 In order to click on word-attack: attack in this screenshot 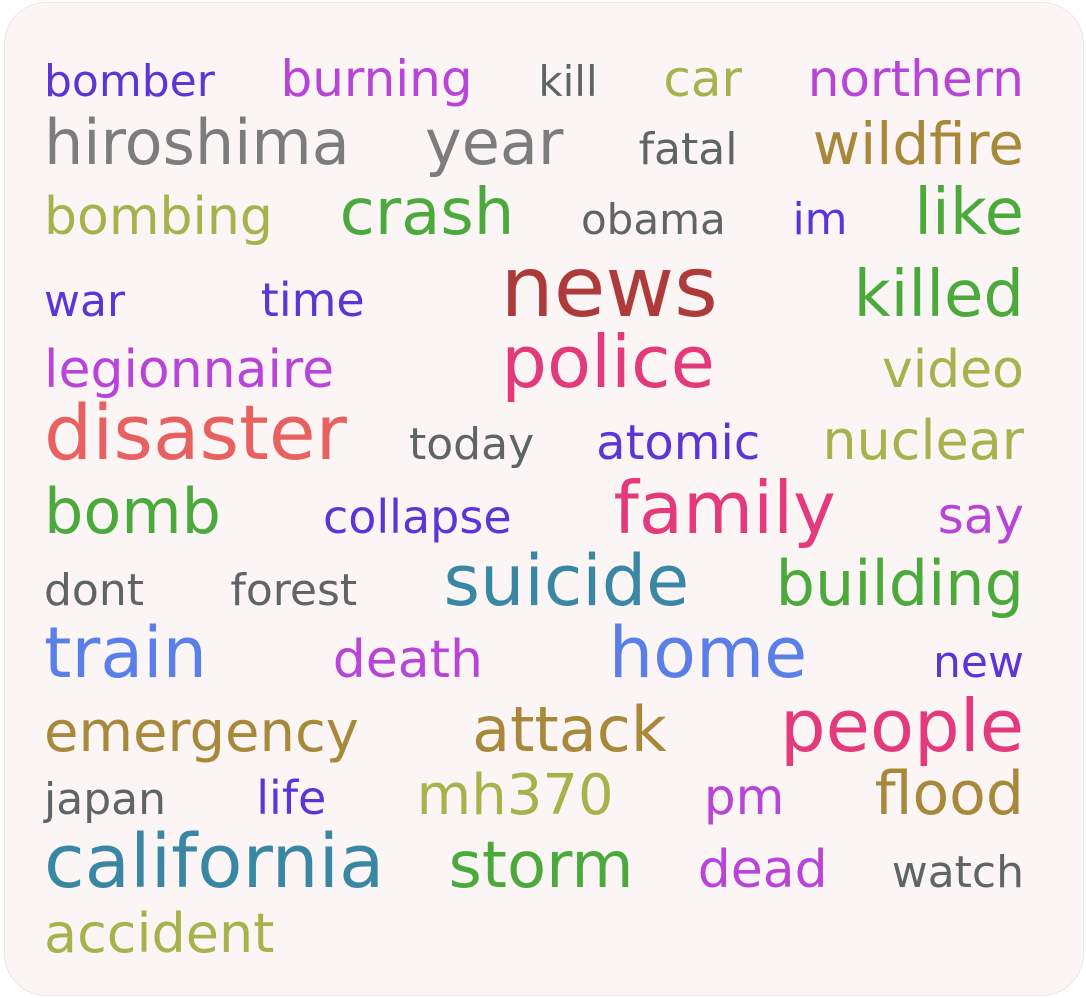, I will do `click(569, 729)`.